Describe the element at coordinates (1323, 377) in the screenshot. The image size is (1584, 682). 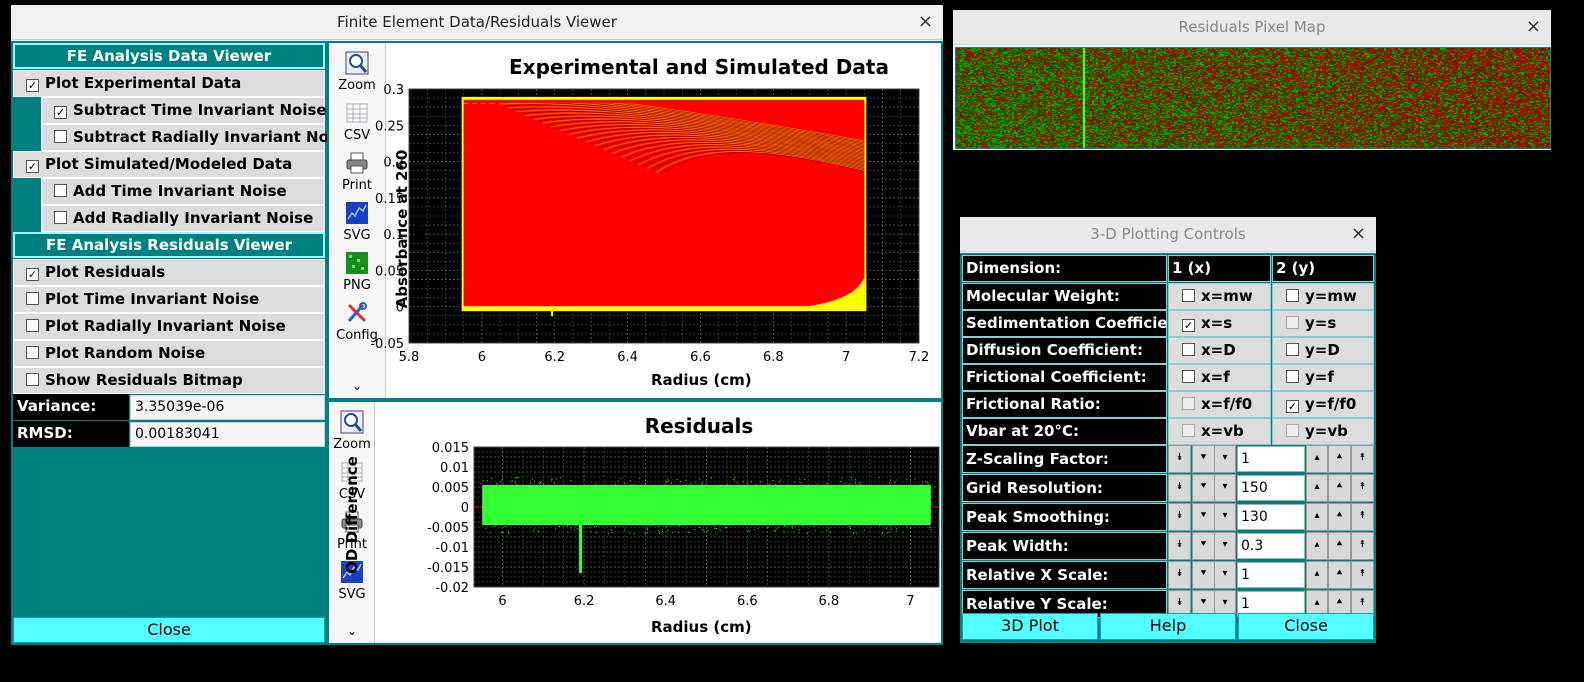
I see `dimension-y-option: y=f` at that location.